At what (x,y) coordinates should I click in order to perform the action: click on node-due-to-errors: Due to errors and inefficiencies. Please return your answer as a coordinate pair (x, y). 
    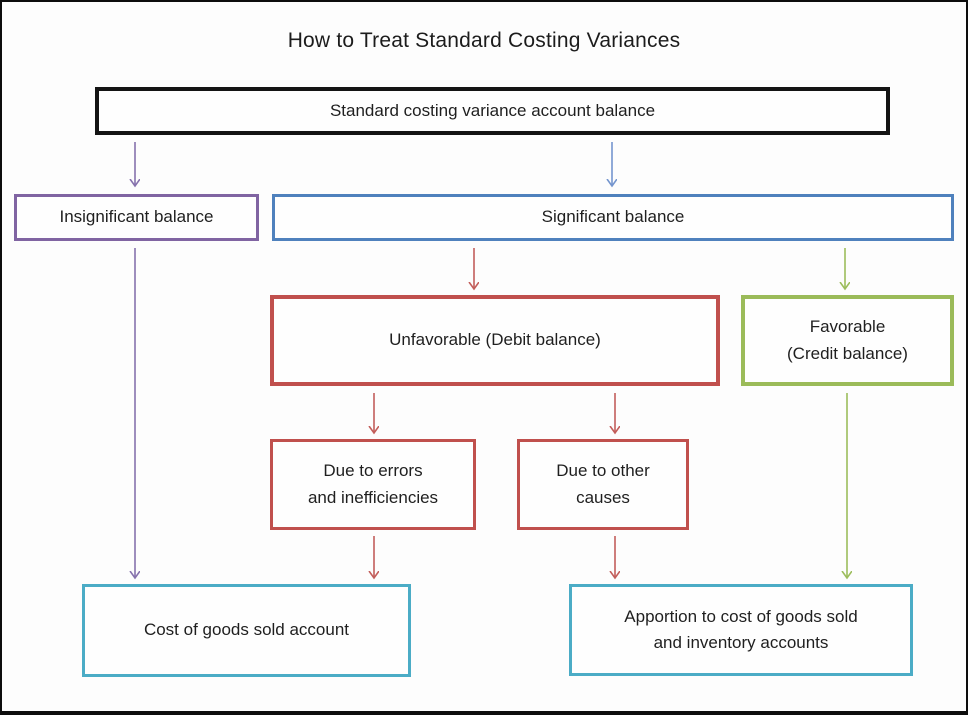
    Looking at the image, I should click on (373, 484).